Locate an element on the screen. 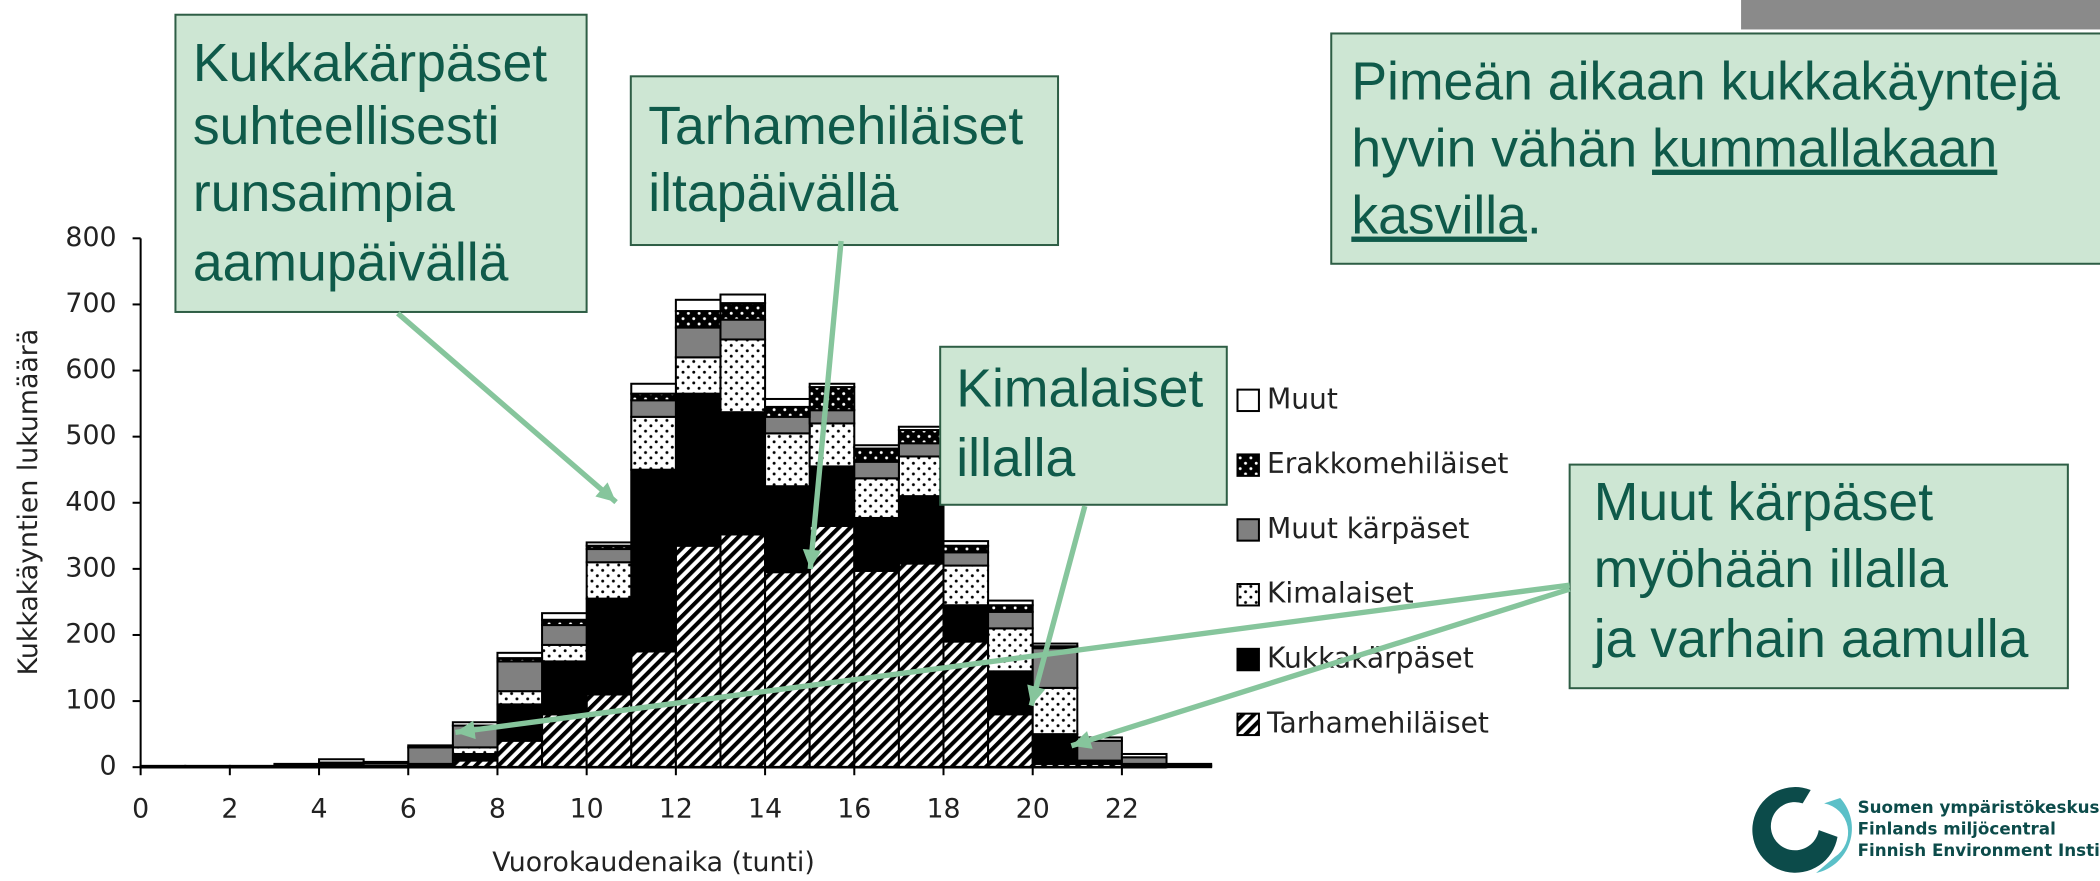 This screenshot has width=2100, height=881. y-tick-label: 300 is located at coordinates (90, 567).